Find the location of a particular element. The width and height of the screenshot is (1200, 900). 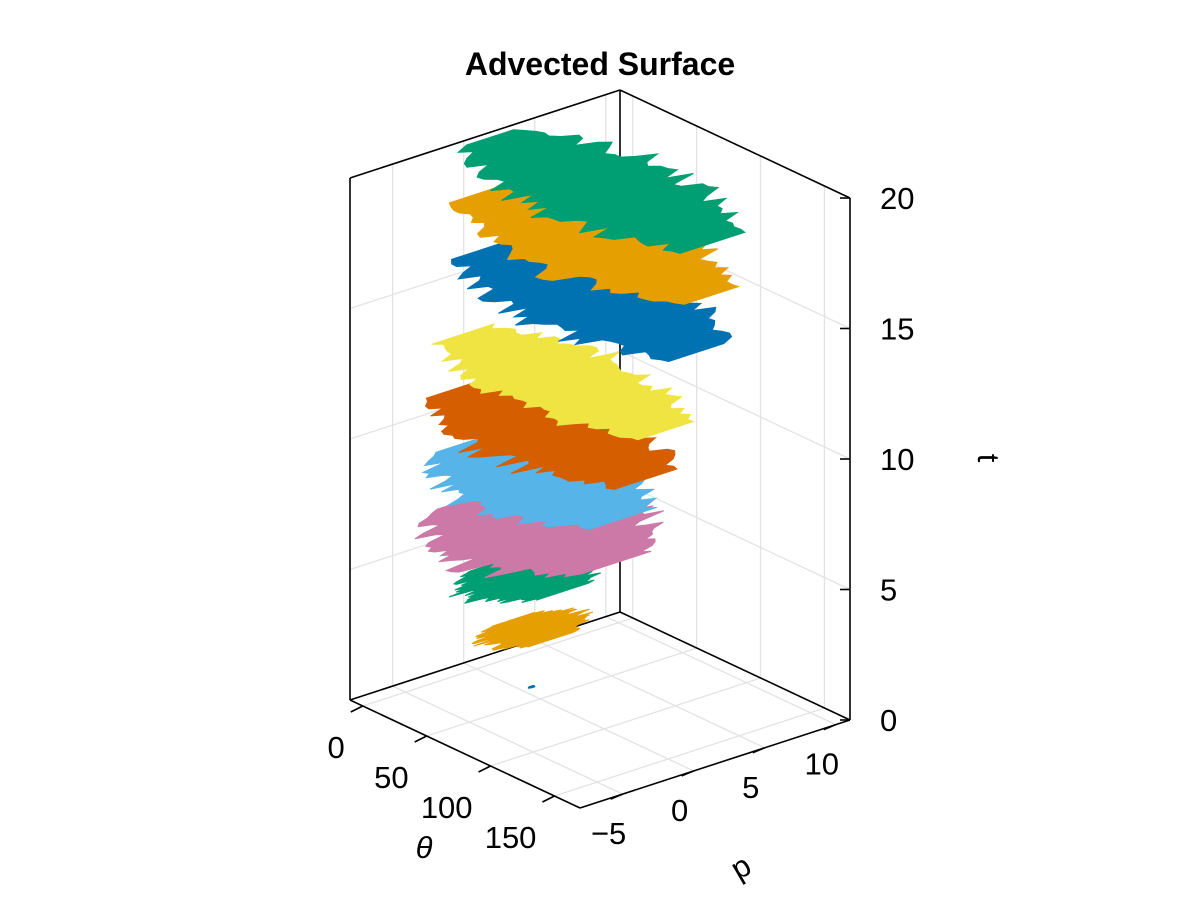

t-tick-label: 20 is located at coordinates (897, 198).